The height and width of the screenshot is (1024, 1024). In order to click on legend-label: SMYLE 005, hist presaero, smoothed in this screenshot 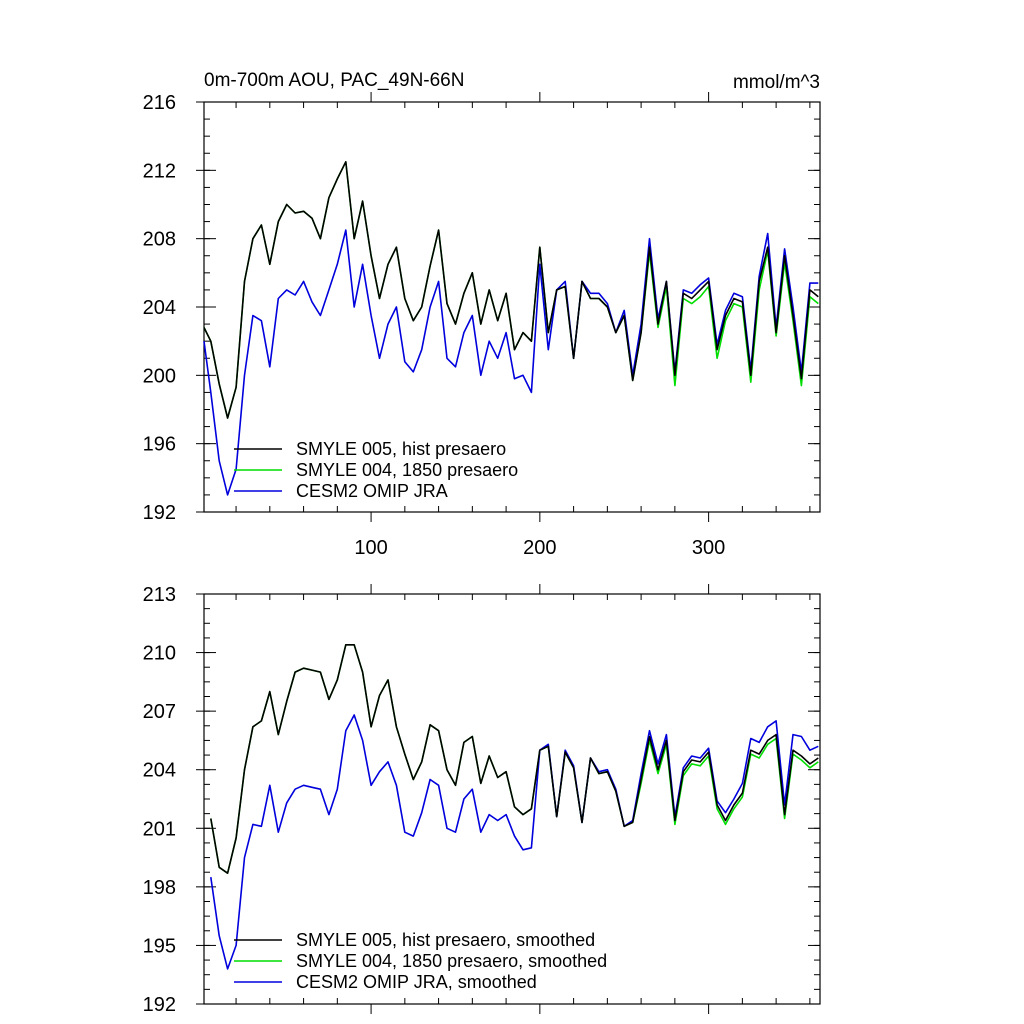, I will do `click(445, 940)`.